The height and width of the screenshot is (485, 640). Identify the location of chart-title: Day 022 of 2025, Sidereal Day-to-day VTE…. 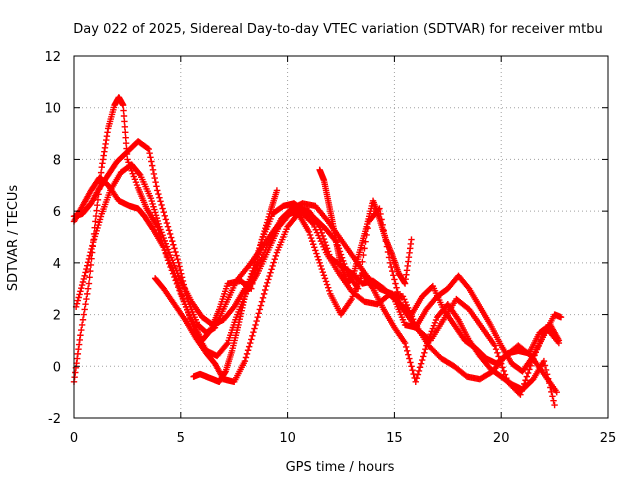
(337, 29).